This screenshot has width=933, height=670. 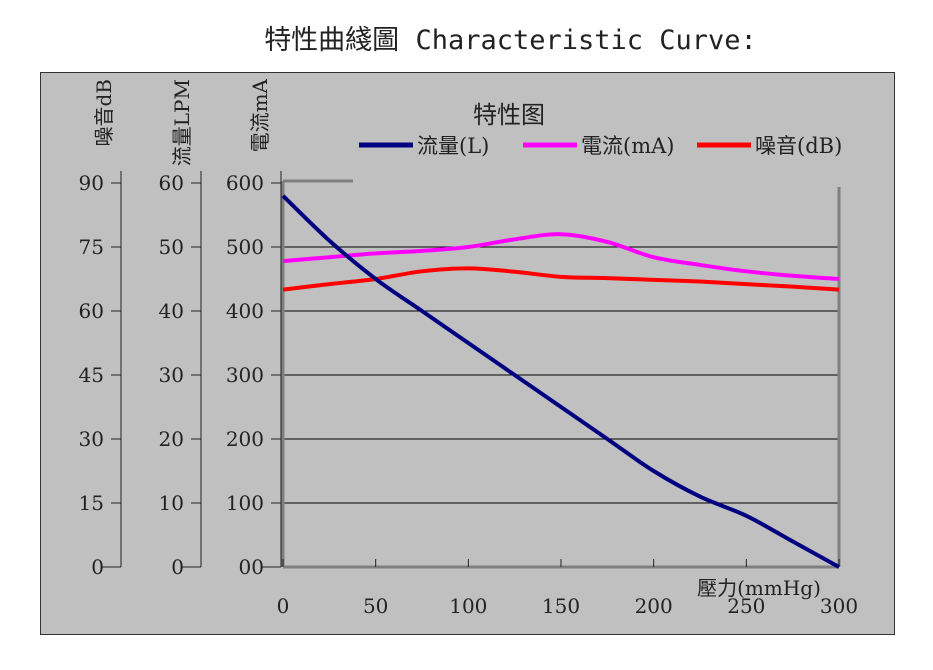 What do you see at coordinates (561, 256) in the screenshot?
I see `series-line-current` at bounding box center [561, 256].